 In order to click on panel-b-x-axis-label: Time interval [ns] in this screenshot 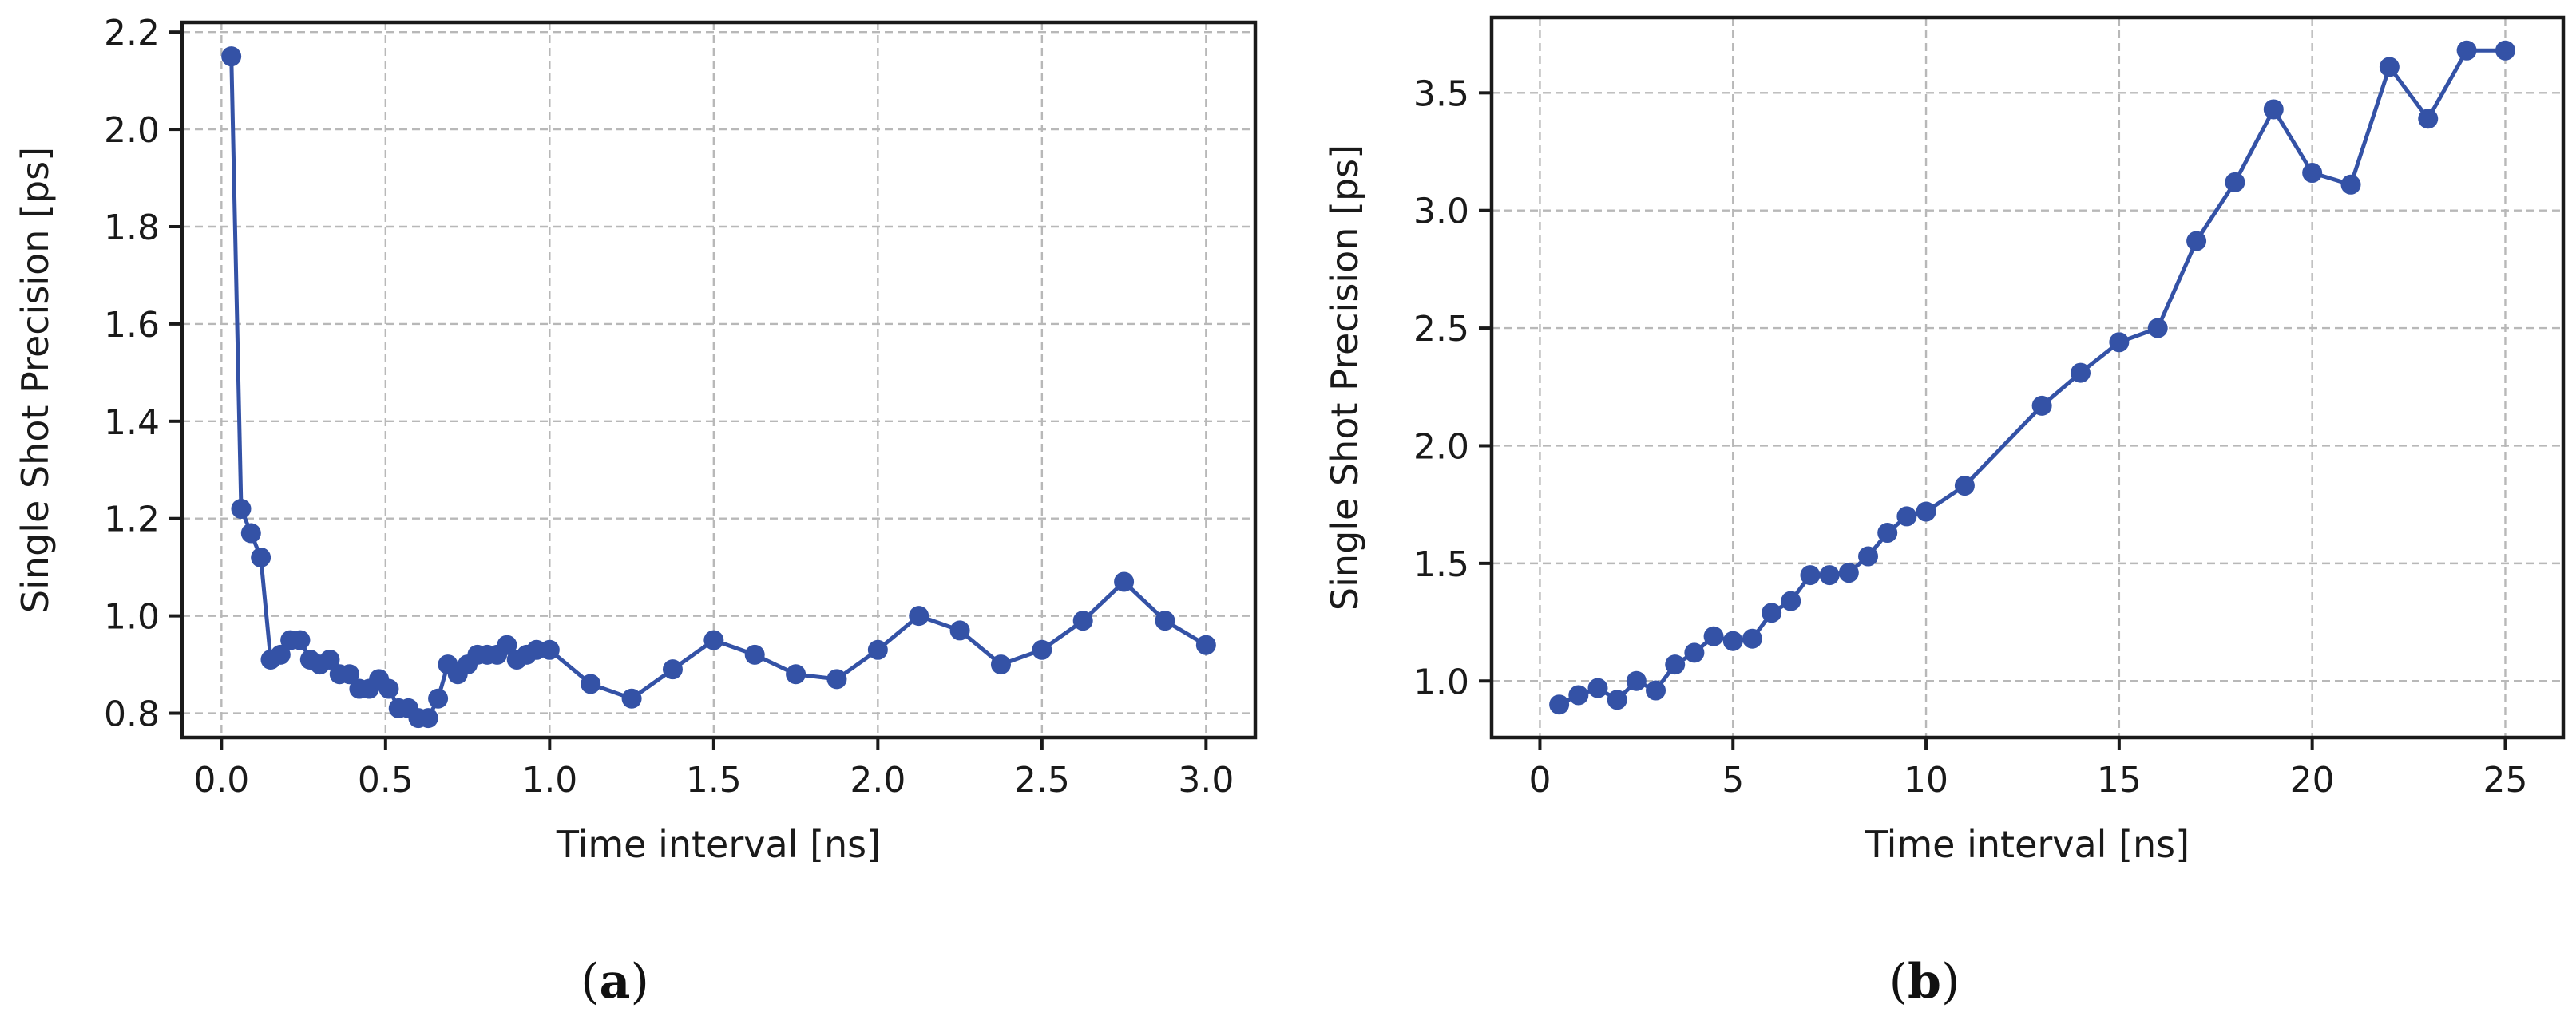, I will do `click(2028, 845)`.